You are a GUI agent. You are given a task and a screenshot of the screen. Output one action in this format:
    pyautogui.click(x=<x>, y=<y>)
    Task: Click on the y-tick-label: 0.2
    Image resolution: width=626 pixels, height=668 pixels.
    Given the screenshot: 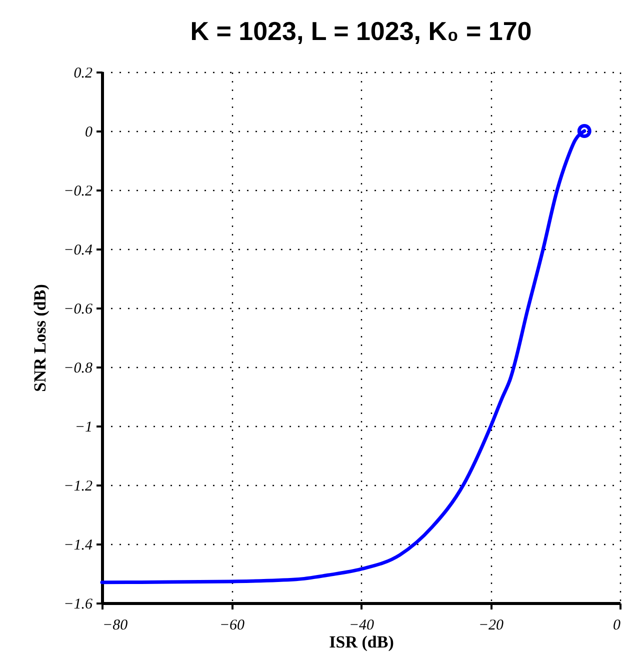 What is the action you would take?
    pyautogui.click(x=83, y=74)
    